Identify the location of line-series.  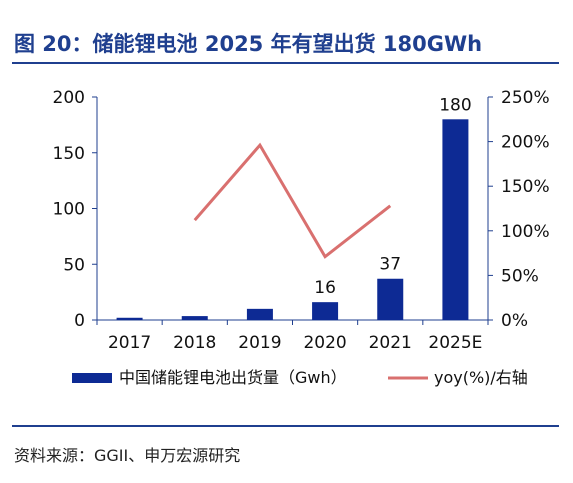
(292, 200).